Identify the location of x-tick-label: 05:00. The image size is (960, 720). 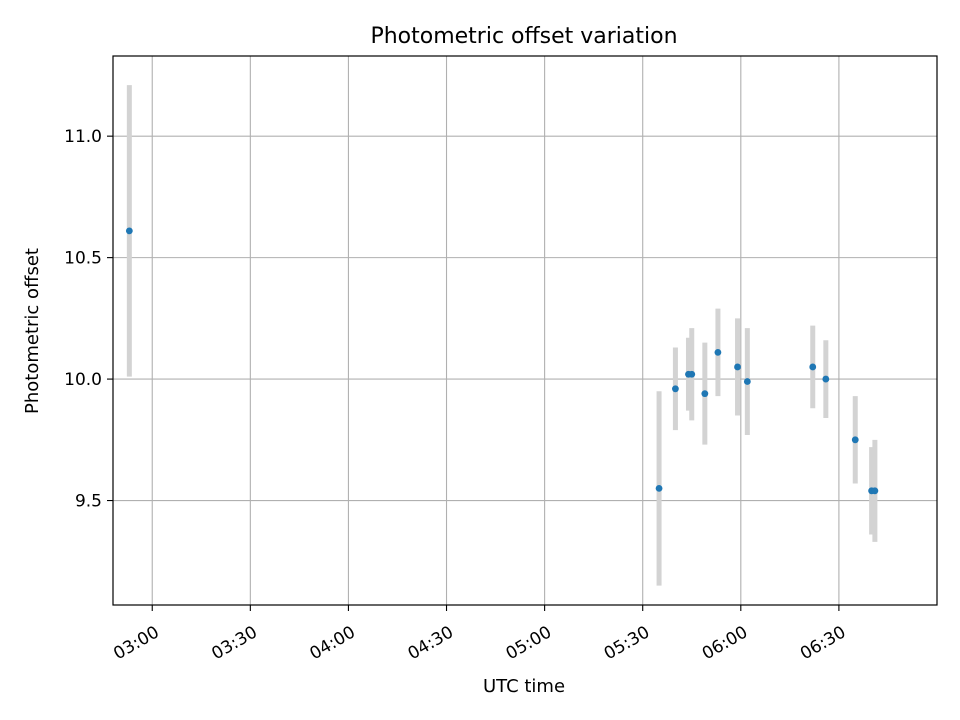
(529, 643).